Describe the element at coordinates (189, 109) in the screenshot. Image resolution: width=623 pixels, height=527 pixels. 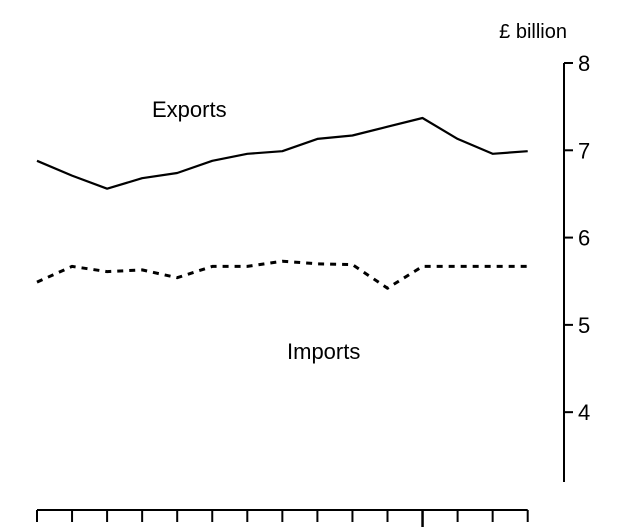
I see `series-label-exports: Exports` at that location.